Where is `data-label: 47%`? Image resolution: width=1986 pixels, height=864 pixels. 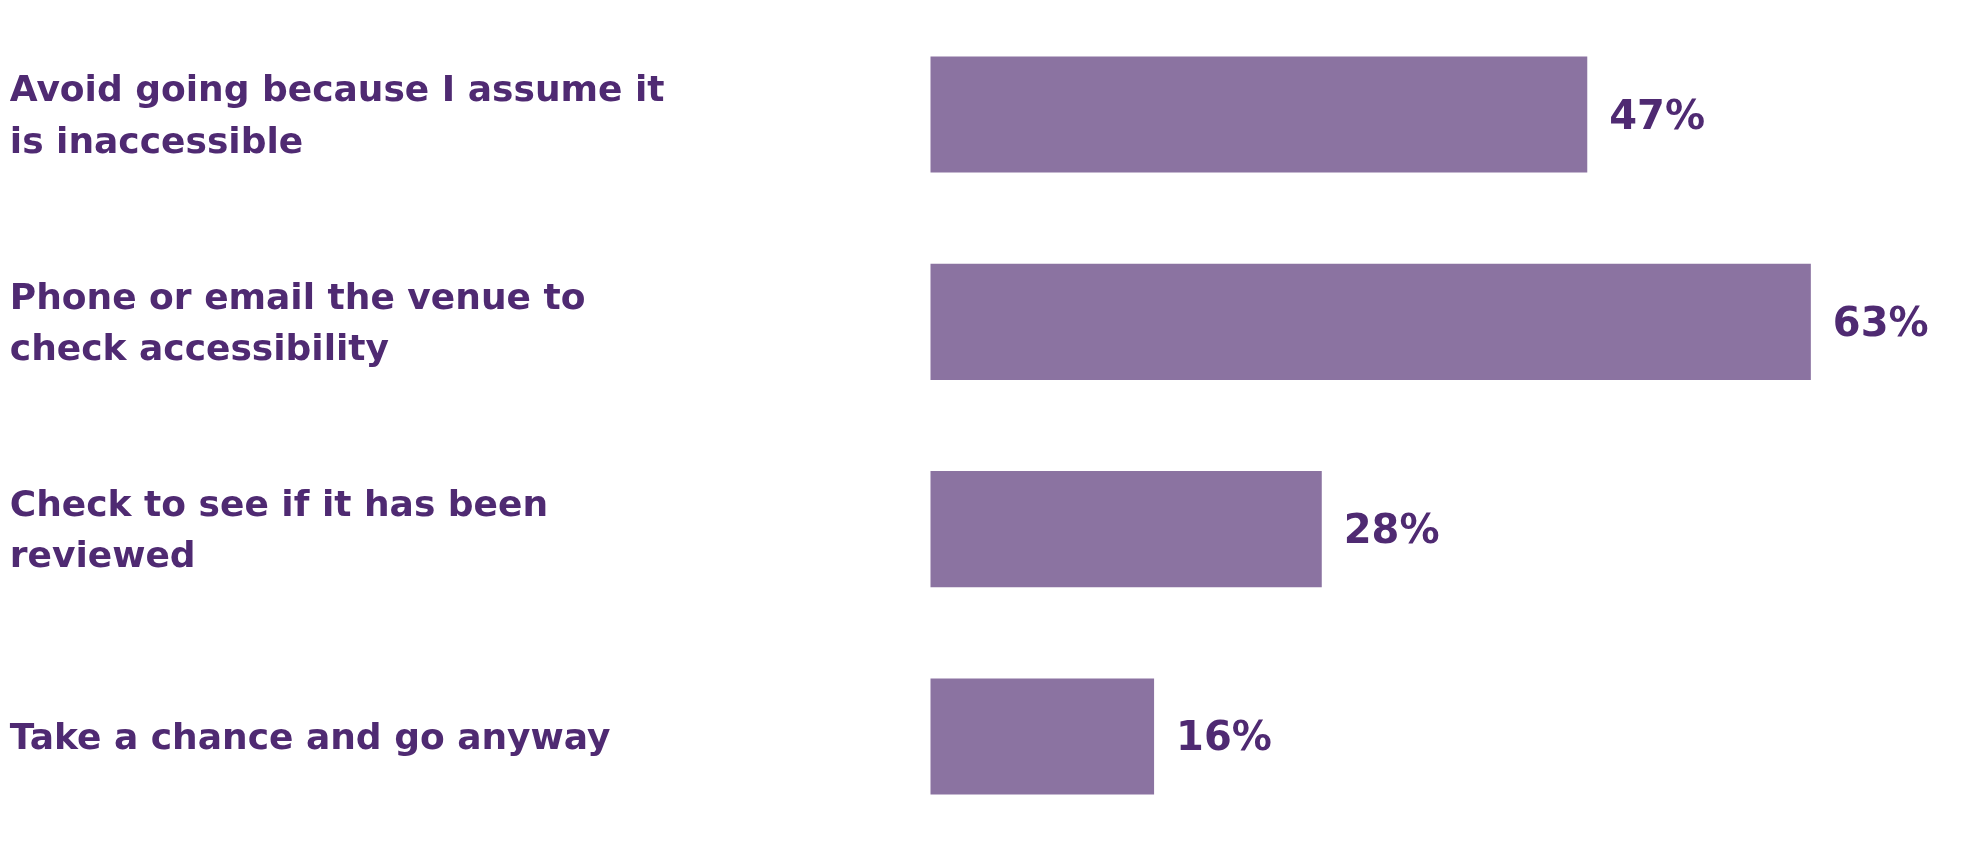 data-label: 47% is located at coordinates (1657, 114).